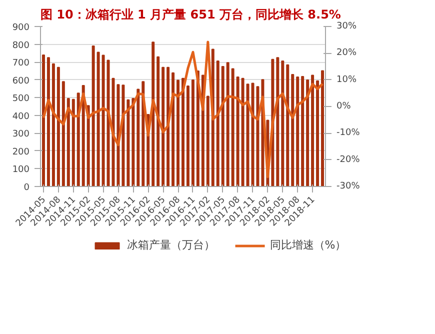 This screenshot has height=334, width=435. Describe the element at coordinates (21, 117) in the screenshot. I see `y-tick-label: 400` at that location.